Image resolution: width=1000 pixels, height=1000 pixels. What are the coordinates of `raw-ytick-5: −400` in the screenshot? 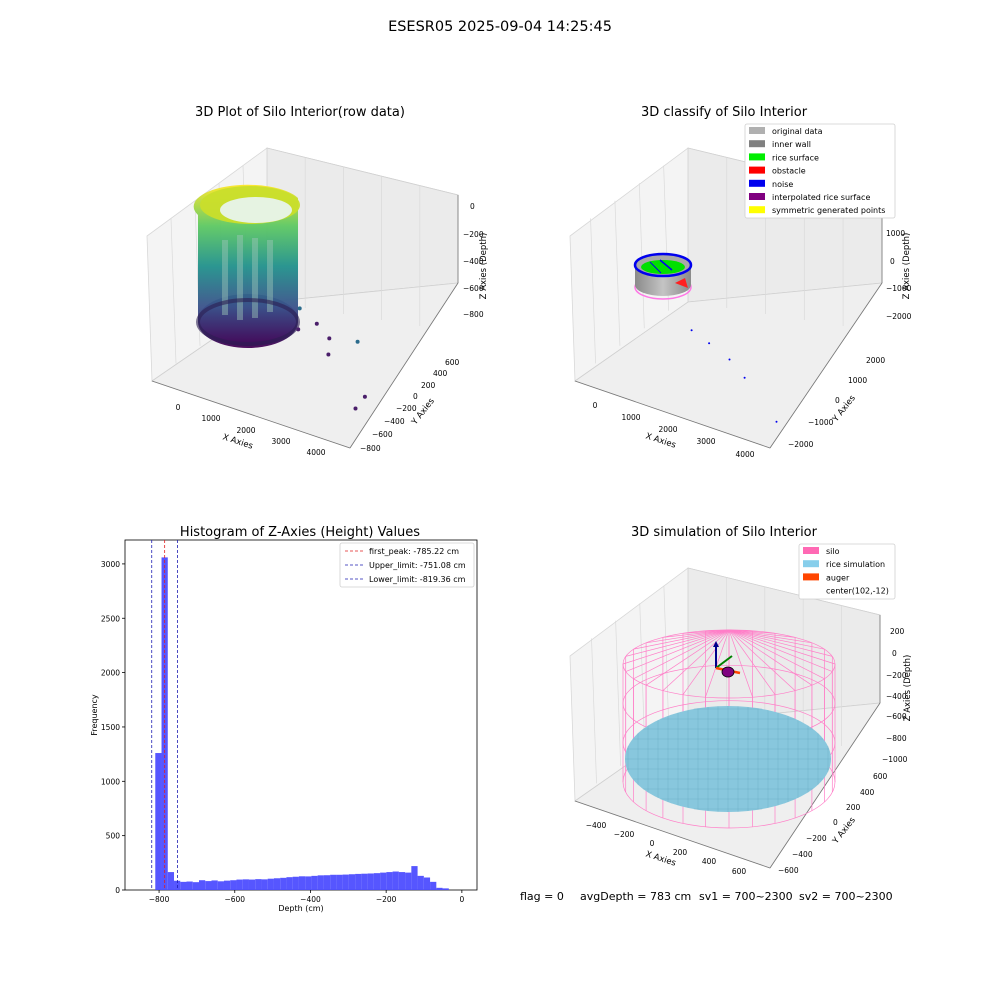 It's located at (394, 421).